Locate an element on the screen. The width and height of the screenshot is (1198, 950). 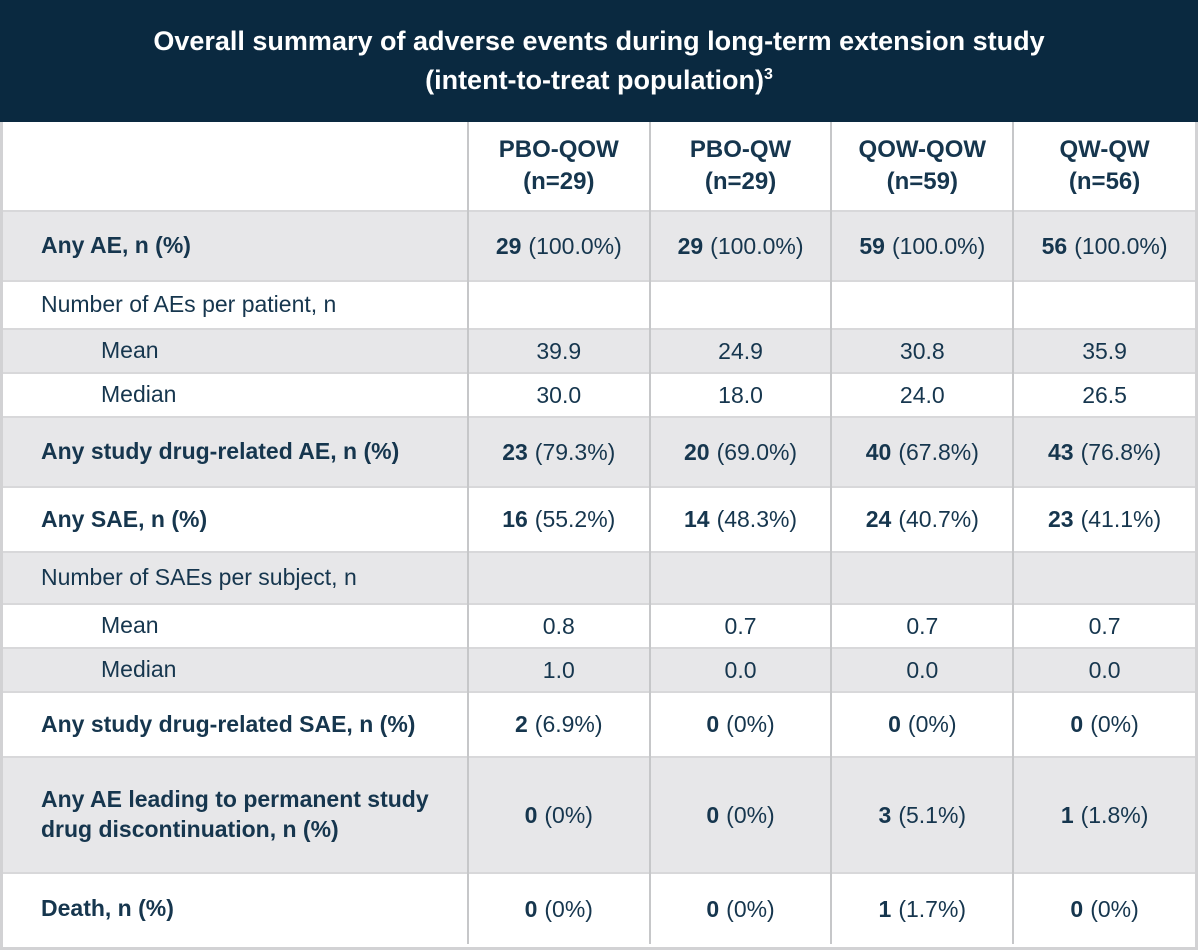
table-row: Mean 0.8 0.7 0.7 0.7 is located at coordinates (599, 625).